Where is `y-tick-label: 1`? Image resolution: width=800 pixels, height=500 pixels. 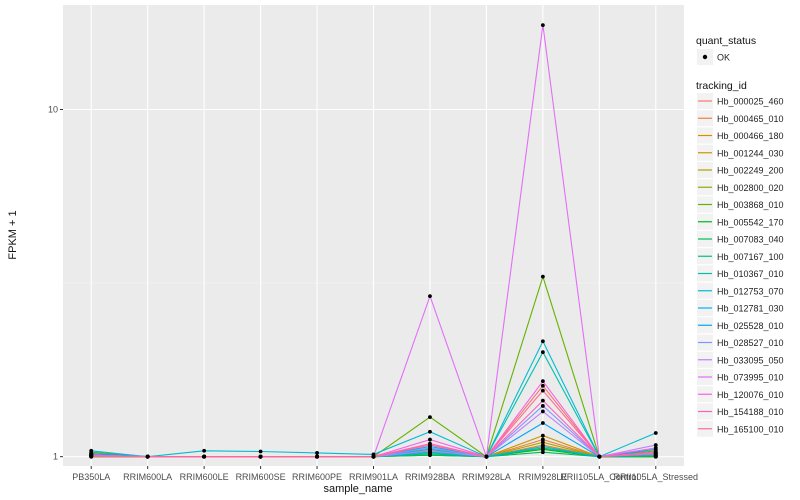
y-tick-label: 1 is located at coordinates (55, 457).